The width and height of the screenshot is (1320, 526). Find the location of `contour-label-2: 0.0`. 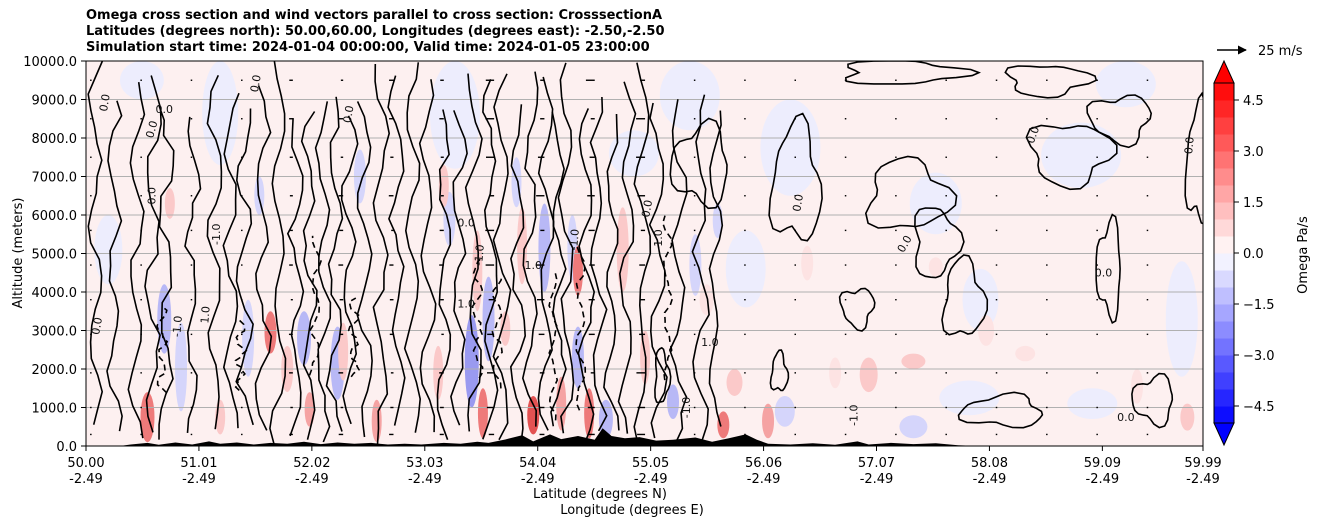

contour-label-2: 0.0 is located at coordinates (165, 109).